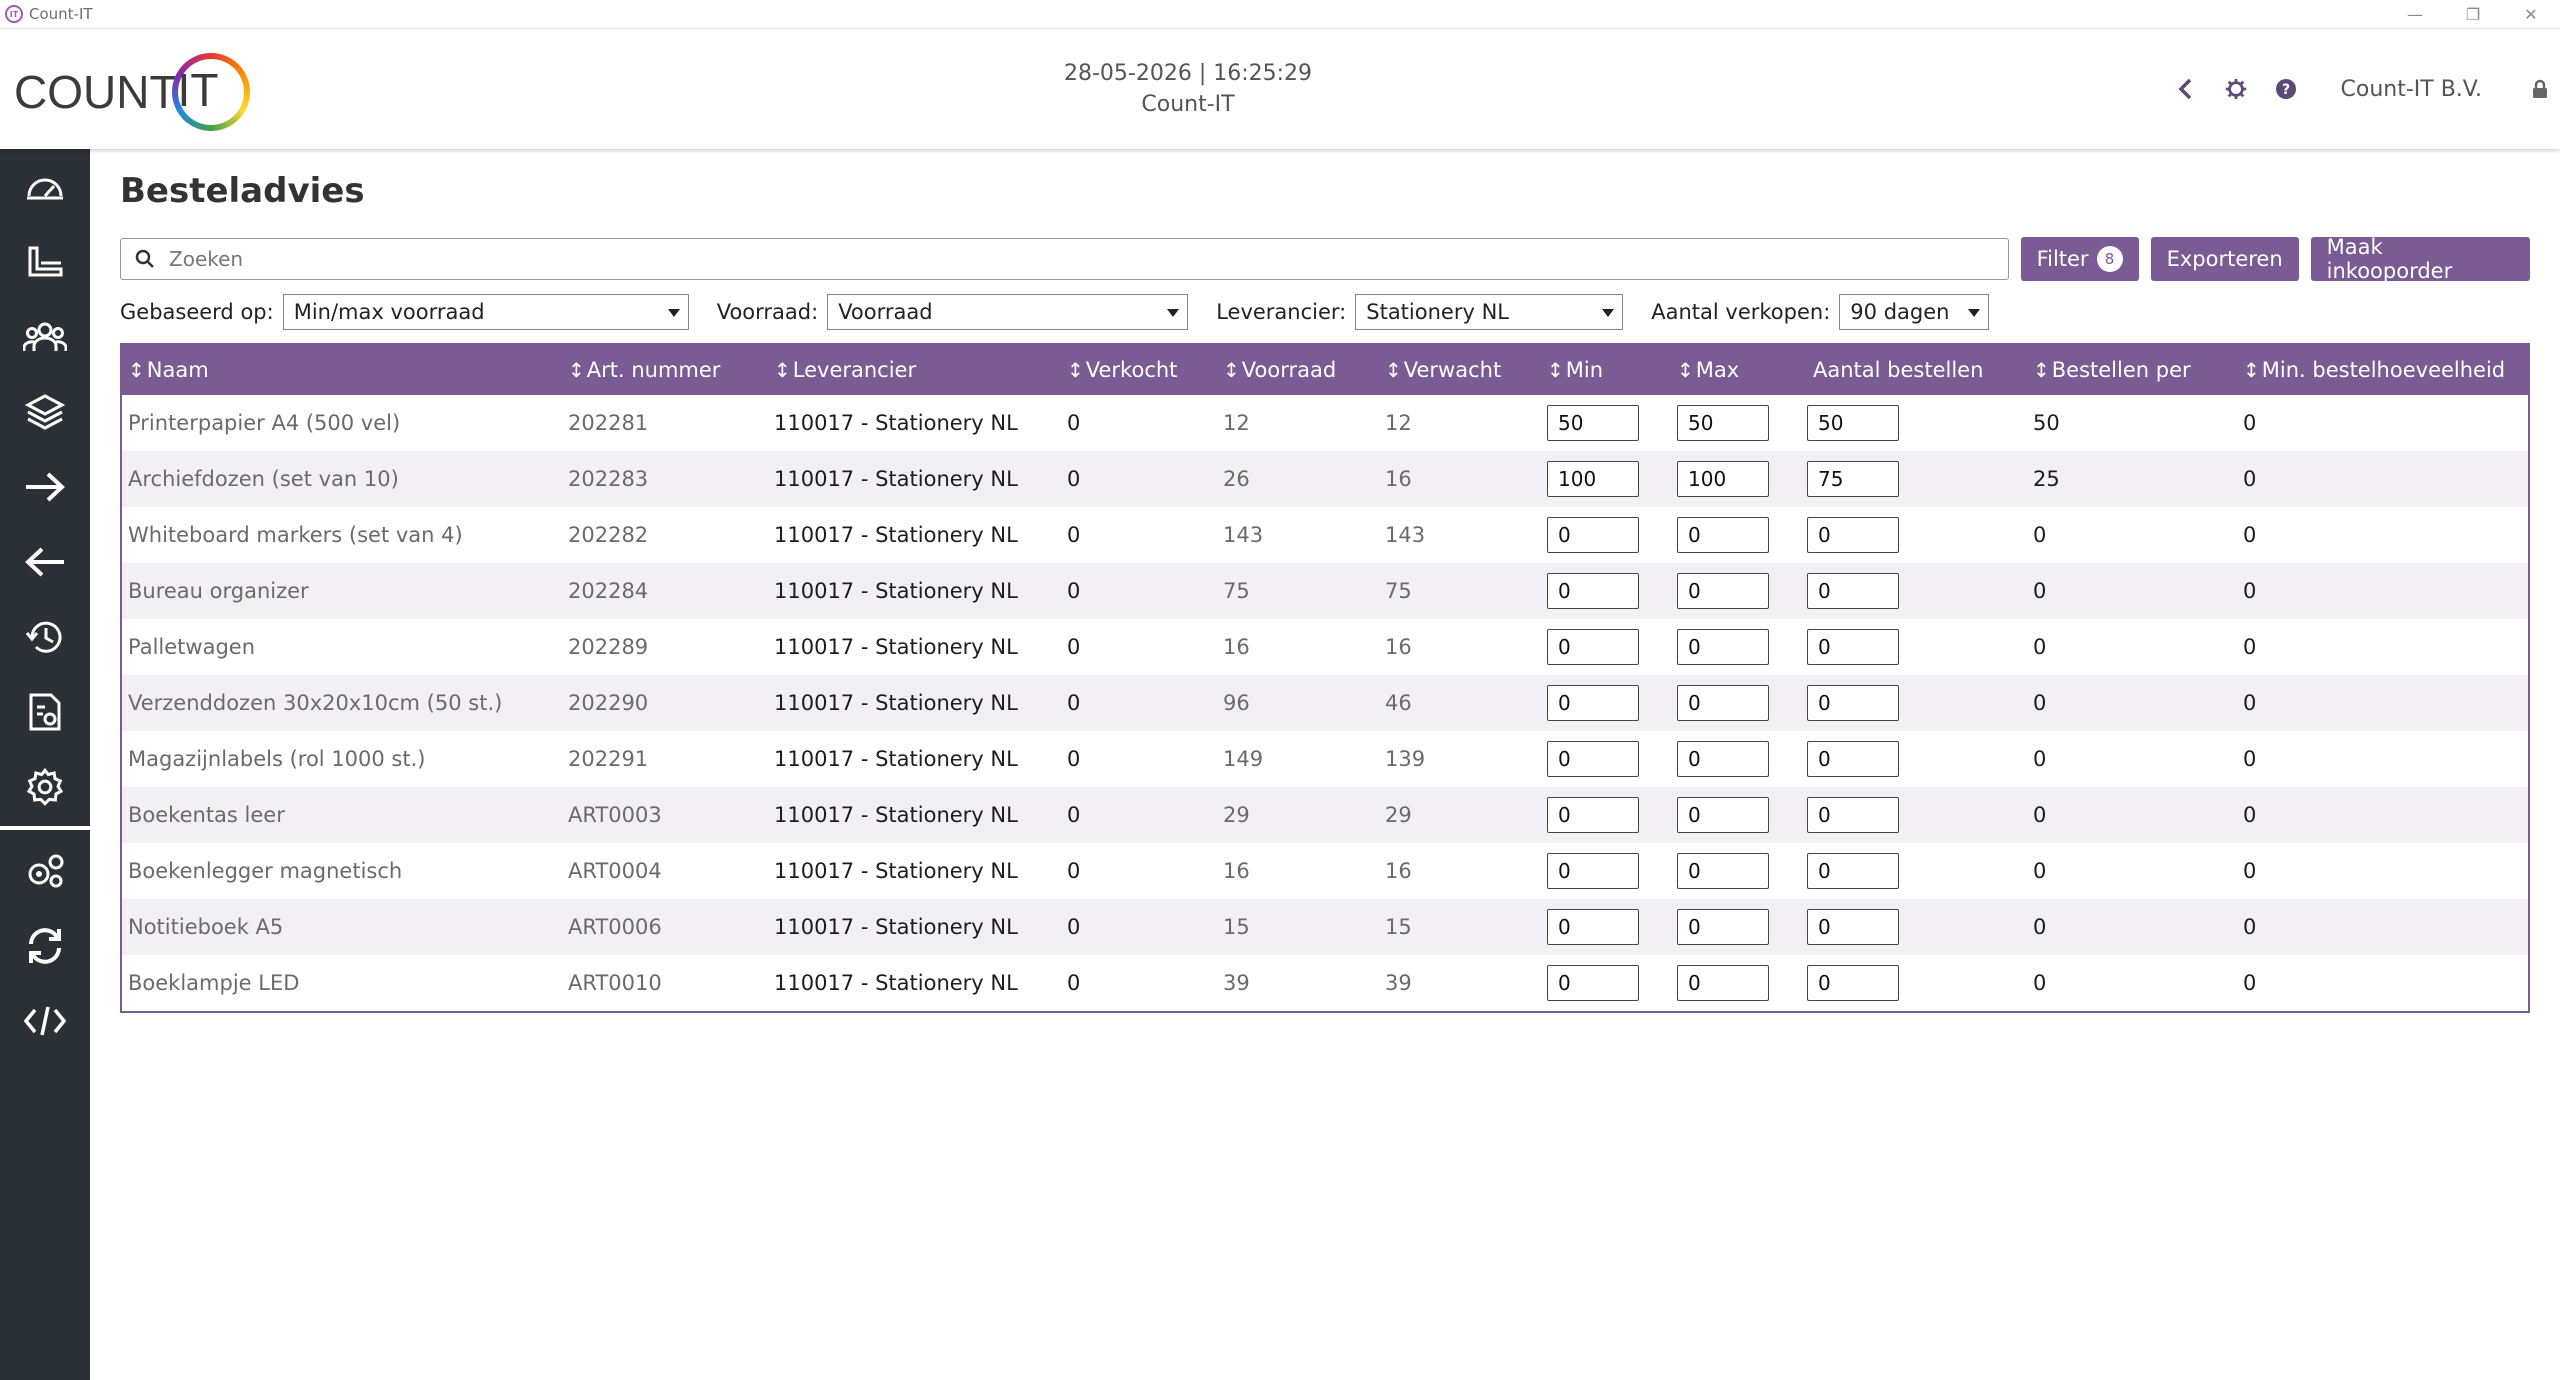 The image size is (2560, 1380). Describe the element at coordinates (1069, 259) in the screenshot. I see `search-input` at that location.